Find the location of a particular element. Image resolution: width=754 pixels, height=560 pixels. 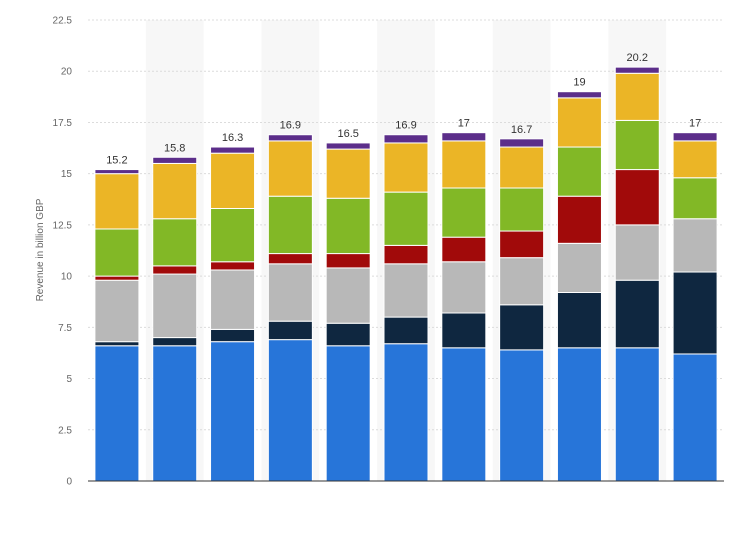

y-tick-label: 17.5 is located at coordinates (63, 123).